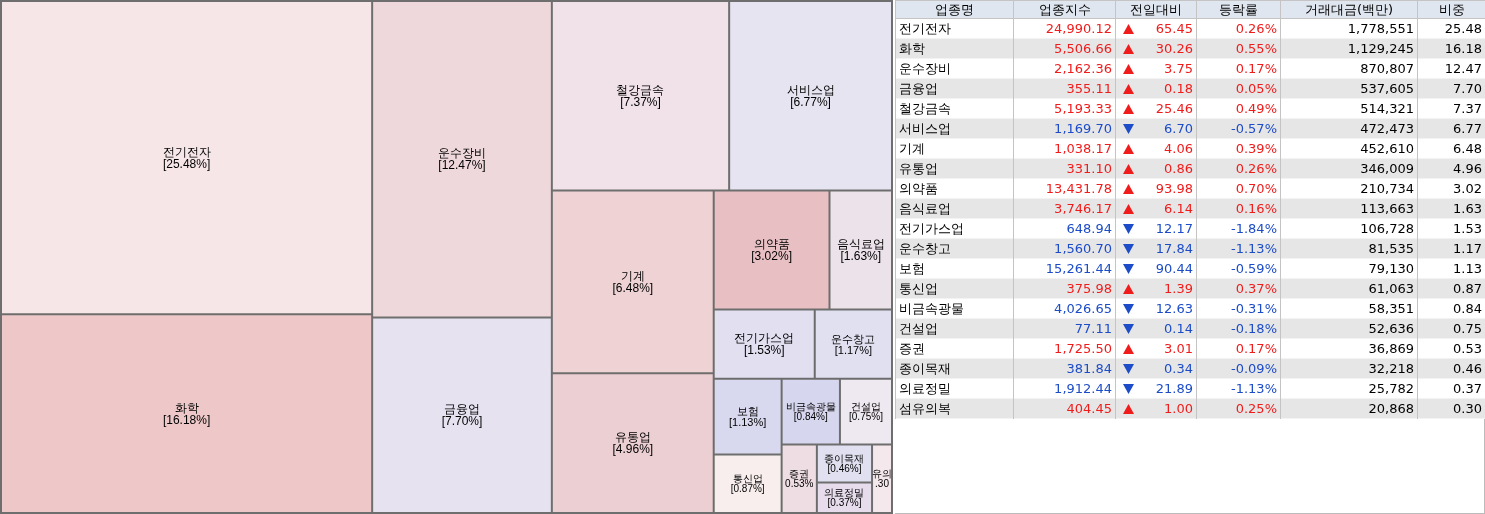  I want to click on text: 업종명, so click(954, 9).